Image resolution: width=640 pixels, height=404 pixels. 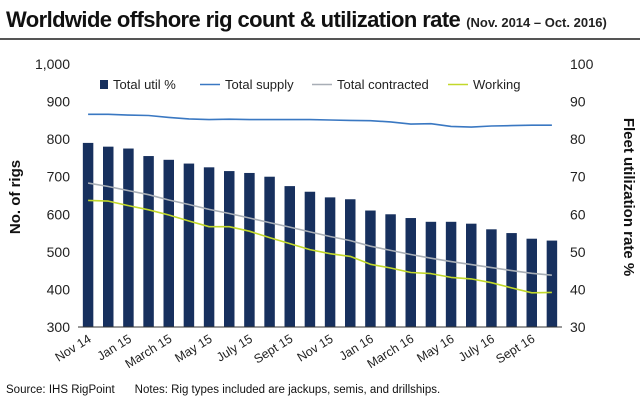 What do you see at coordinates (59, 214) in the screenshot?
I see `y-tick-label-left: 600` at bounding box center [59, 214].